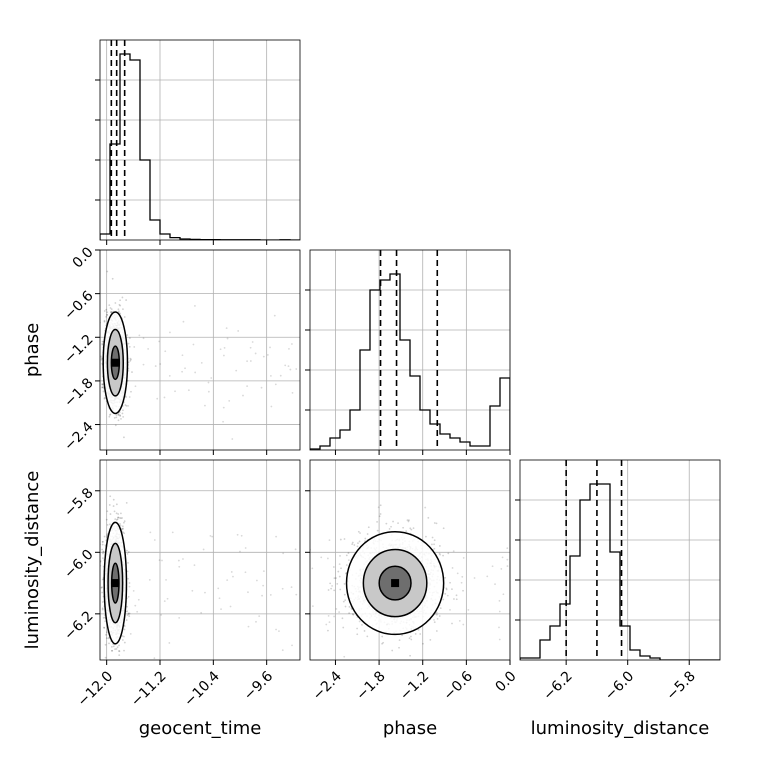 This screenshot has width=760, height=760. Describe the element at coordinates (258, 685) in the screenshot. I see `x-tick-label: −9.6` at that location.